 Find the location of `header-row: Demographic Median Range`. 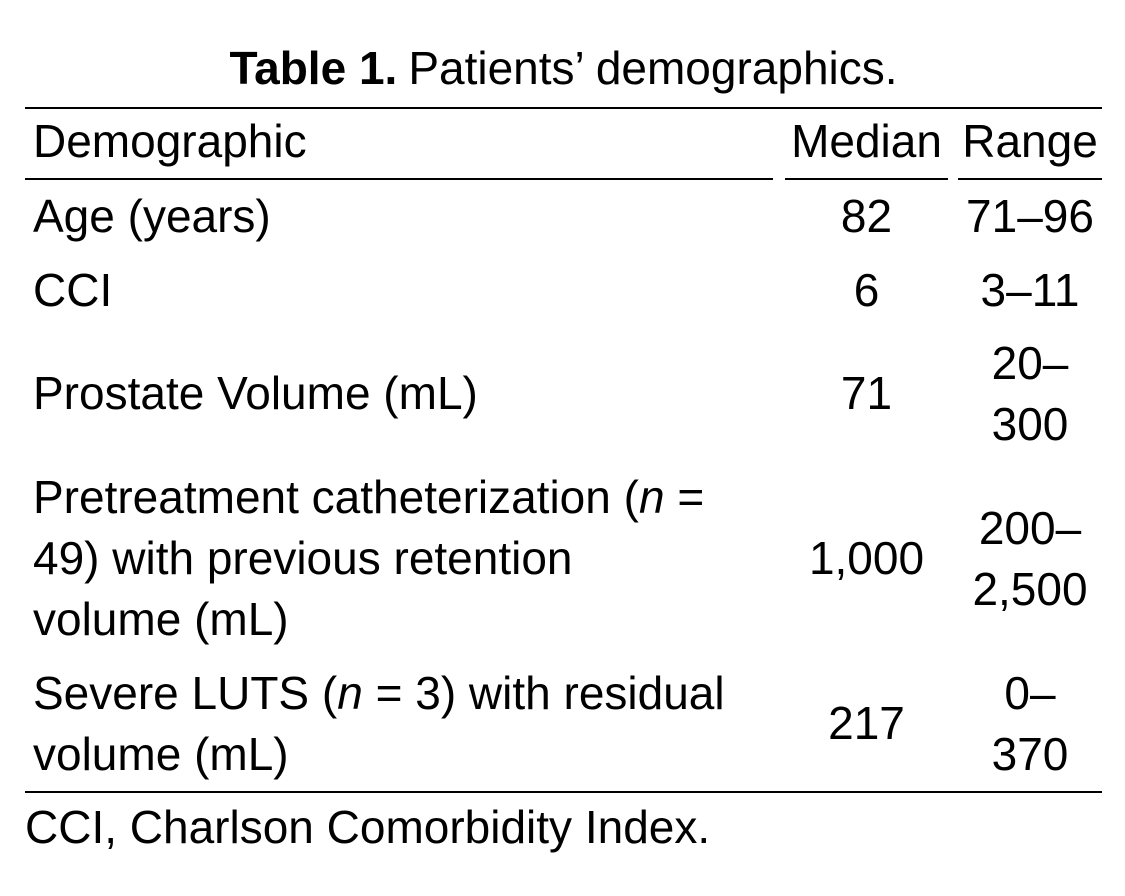

header-row: Demographic Median Range is located at coordinates (563, 145).